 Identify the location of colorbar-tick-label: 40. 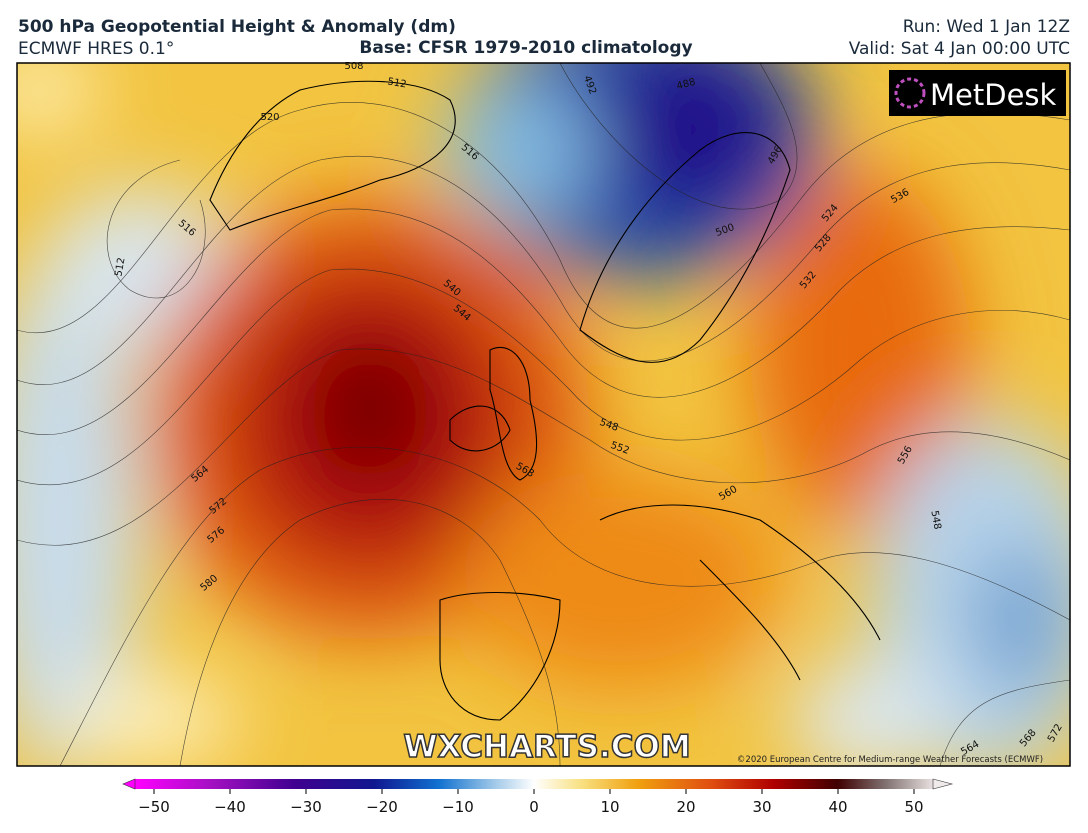
(837, 807).